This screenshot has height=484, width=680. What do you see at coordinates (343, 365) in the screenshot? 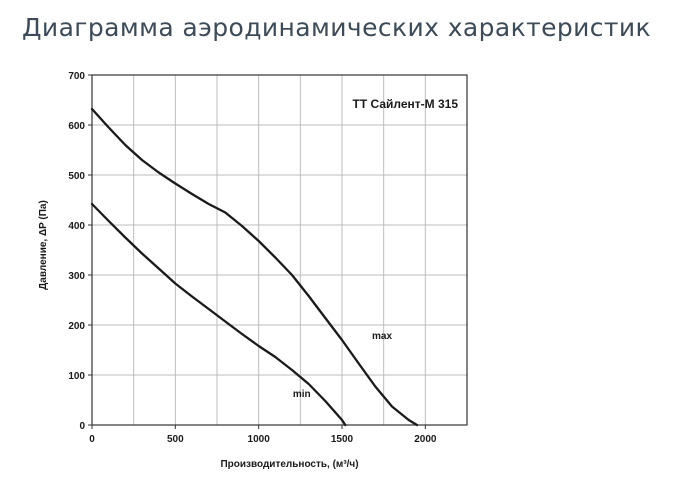
I see `series-labels: max min` at bounding box center [343, 365].